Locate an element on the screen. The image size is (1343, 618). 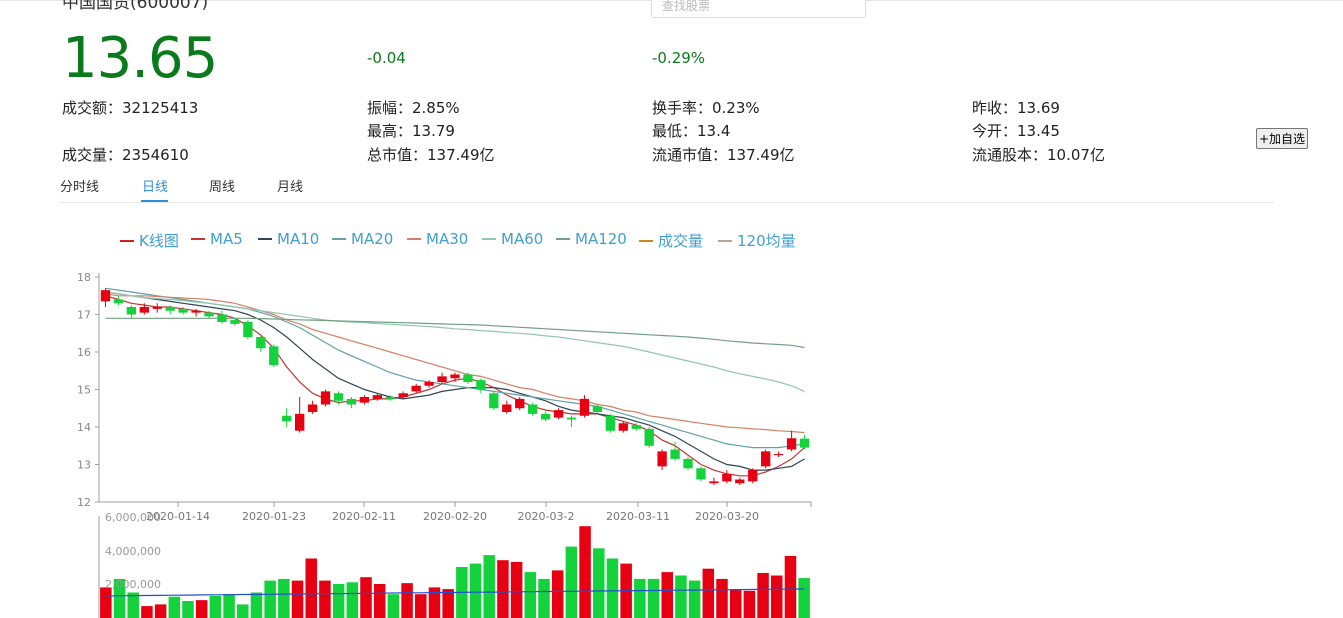
legend-label: MA30 is located at coordinates (447, 239).